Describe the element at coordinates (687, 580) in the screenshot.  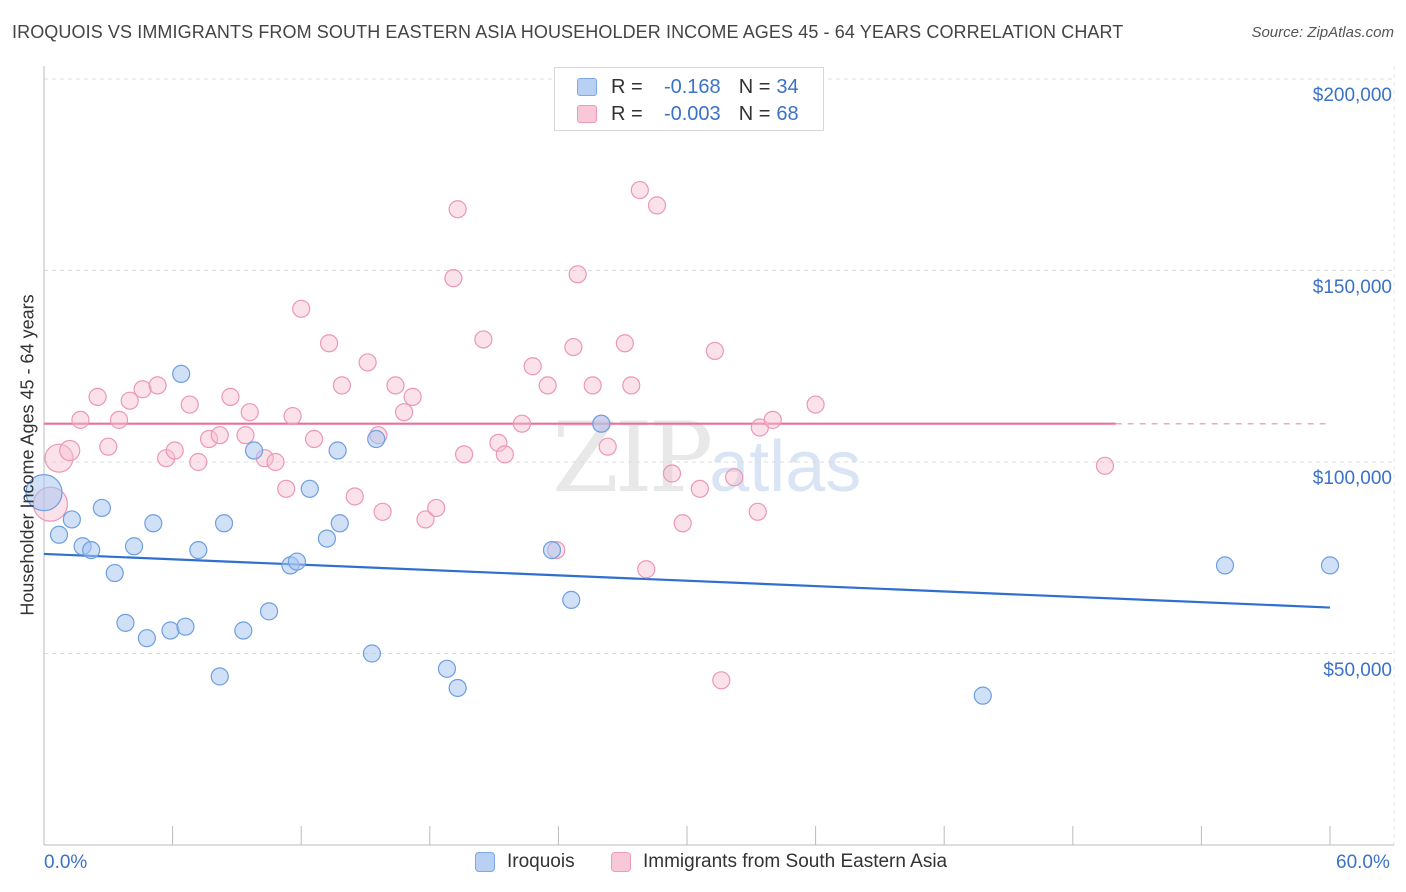
I see `trend-line-iroquois` at that location.